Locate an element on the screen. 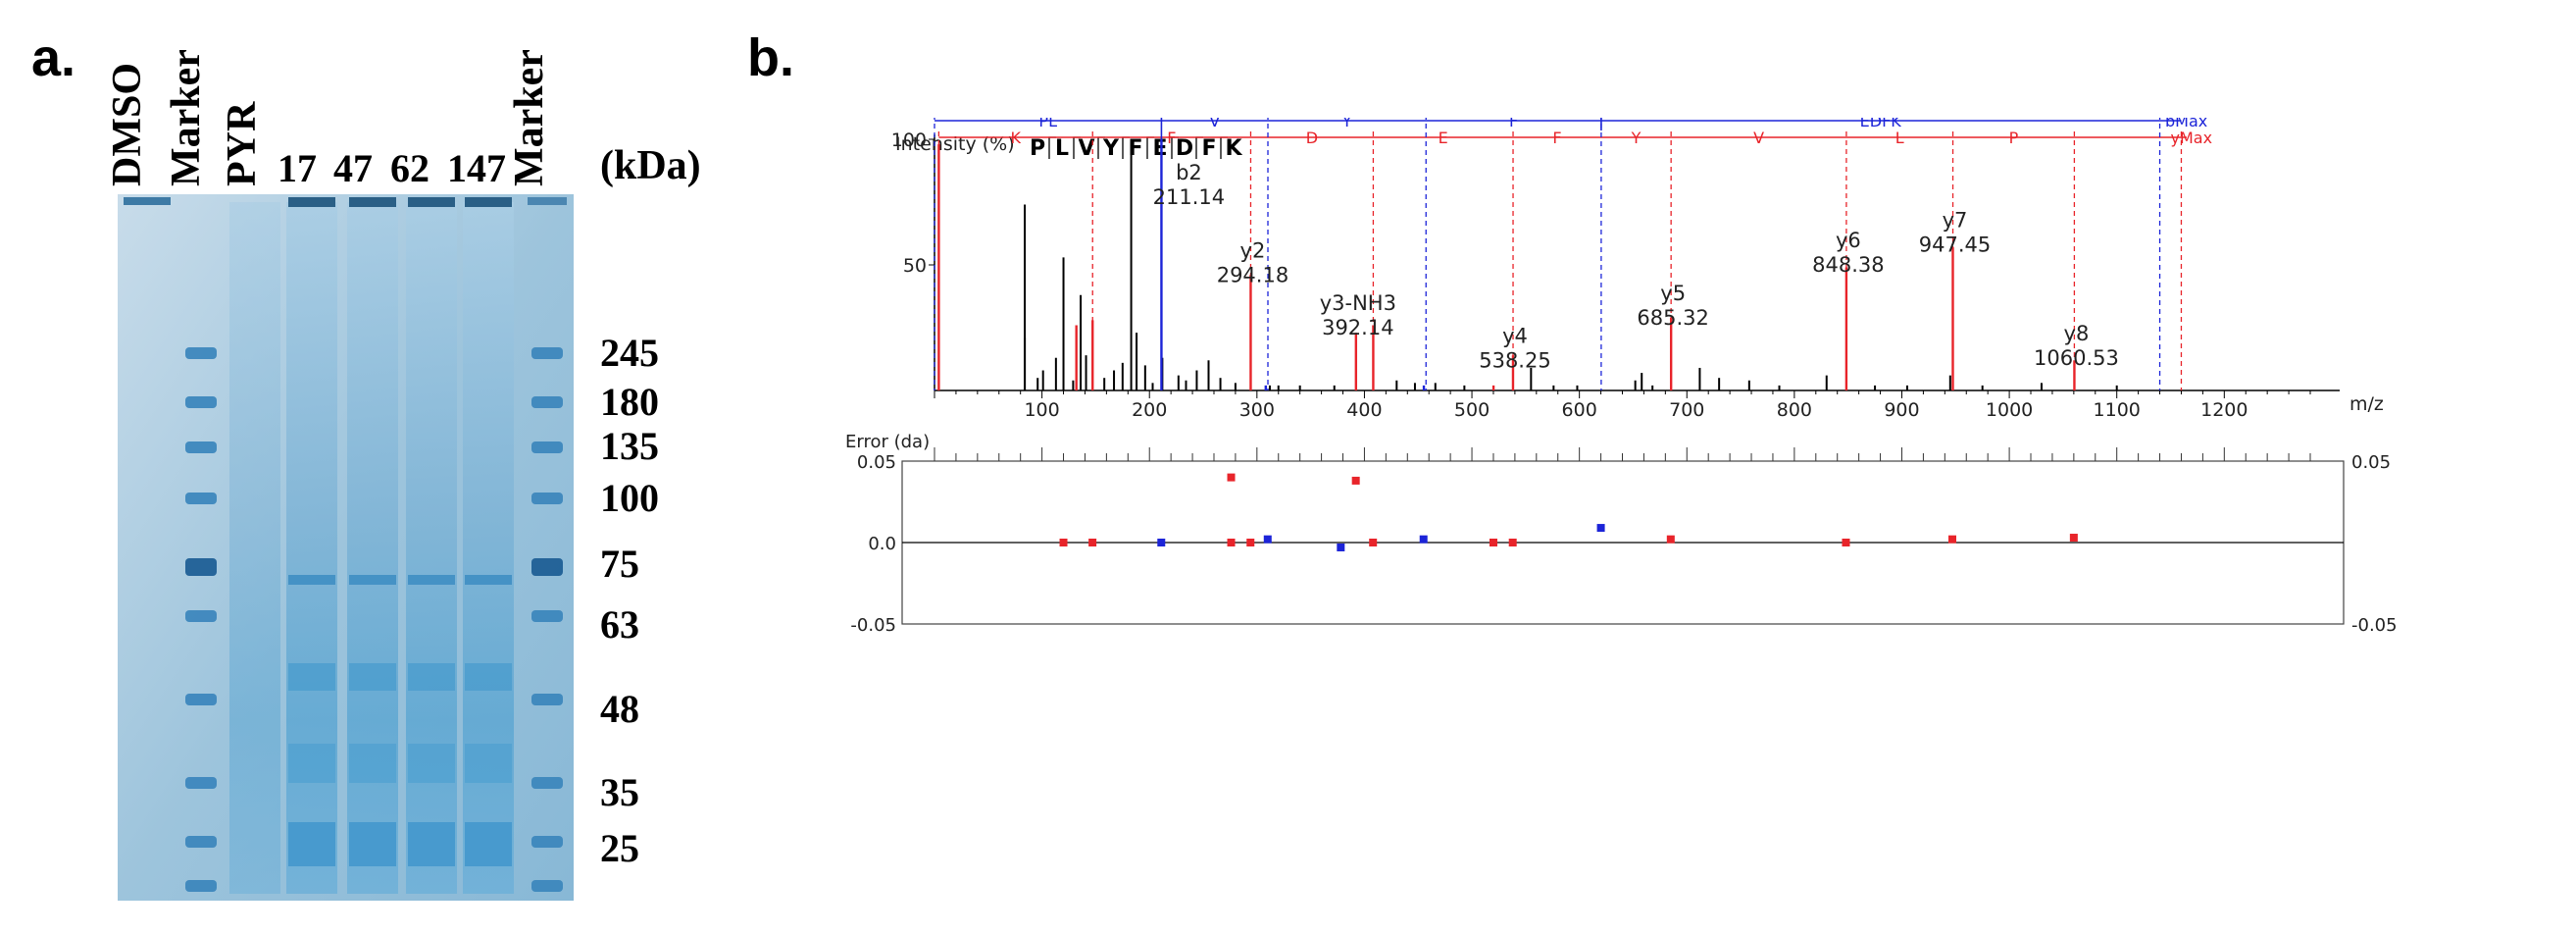 The image size is (2576, 934). y-ion-label: P is located at coordinates (2014, 138).